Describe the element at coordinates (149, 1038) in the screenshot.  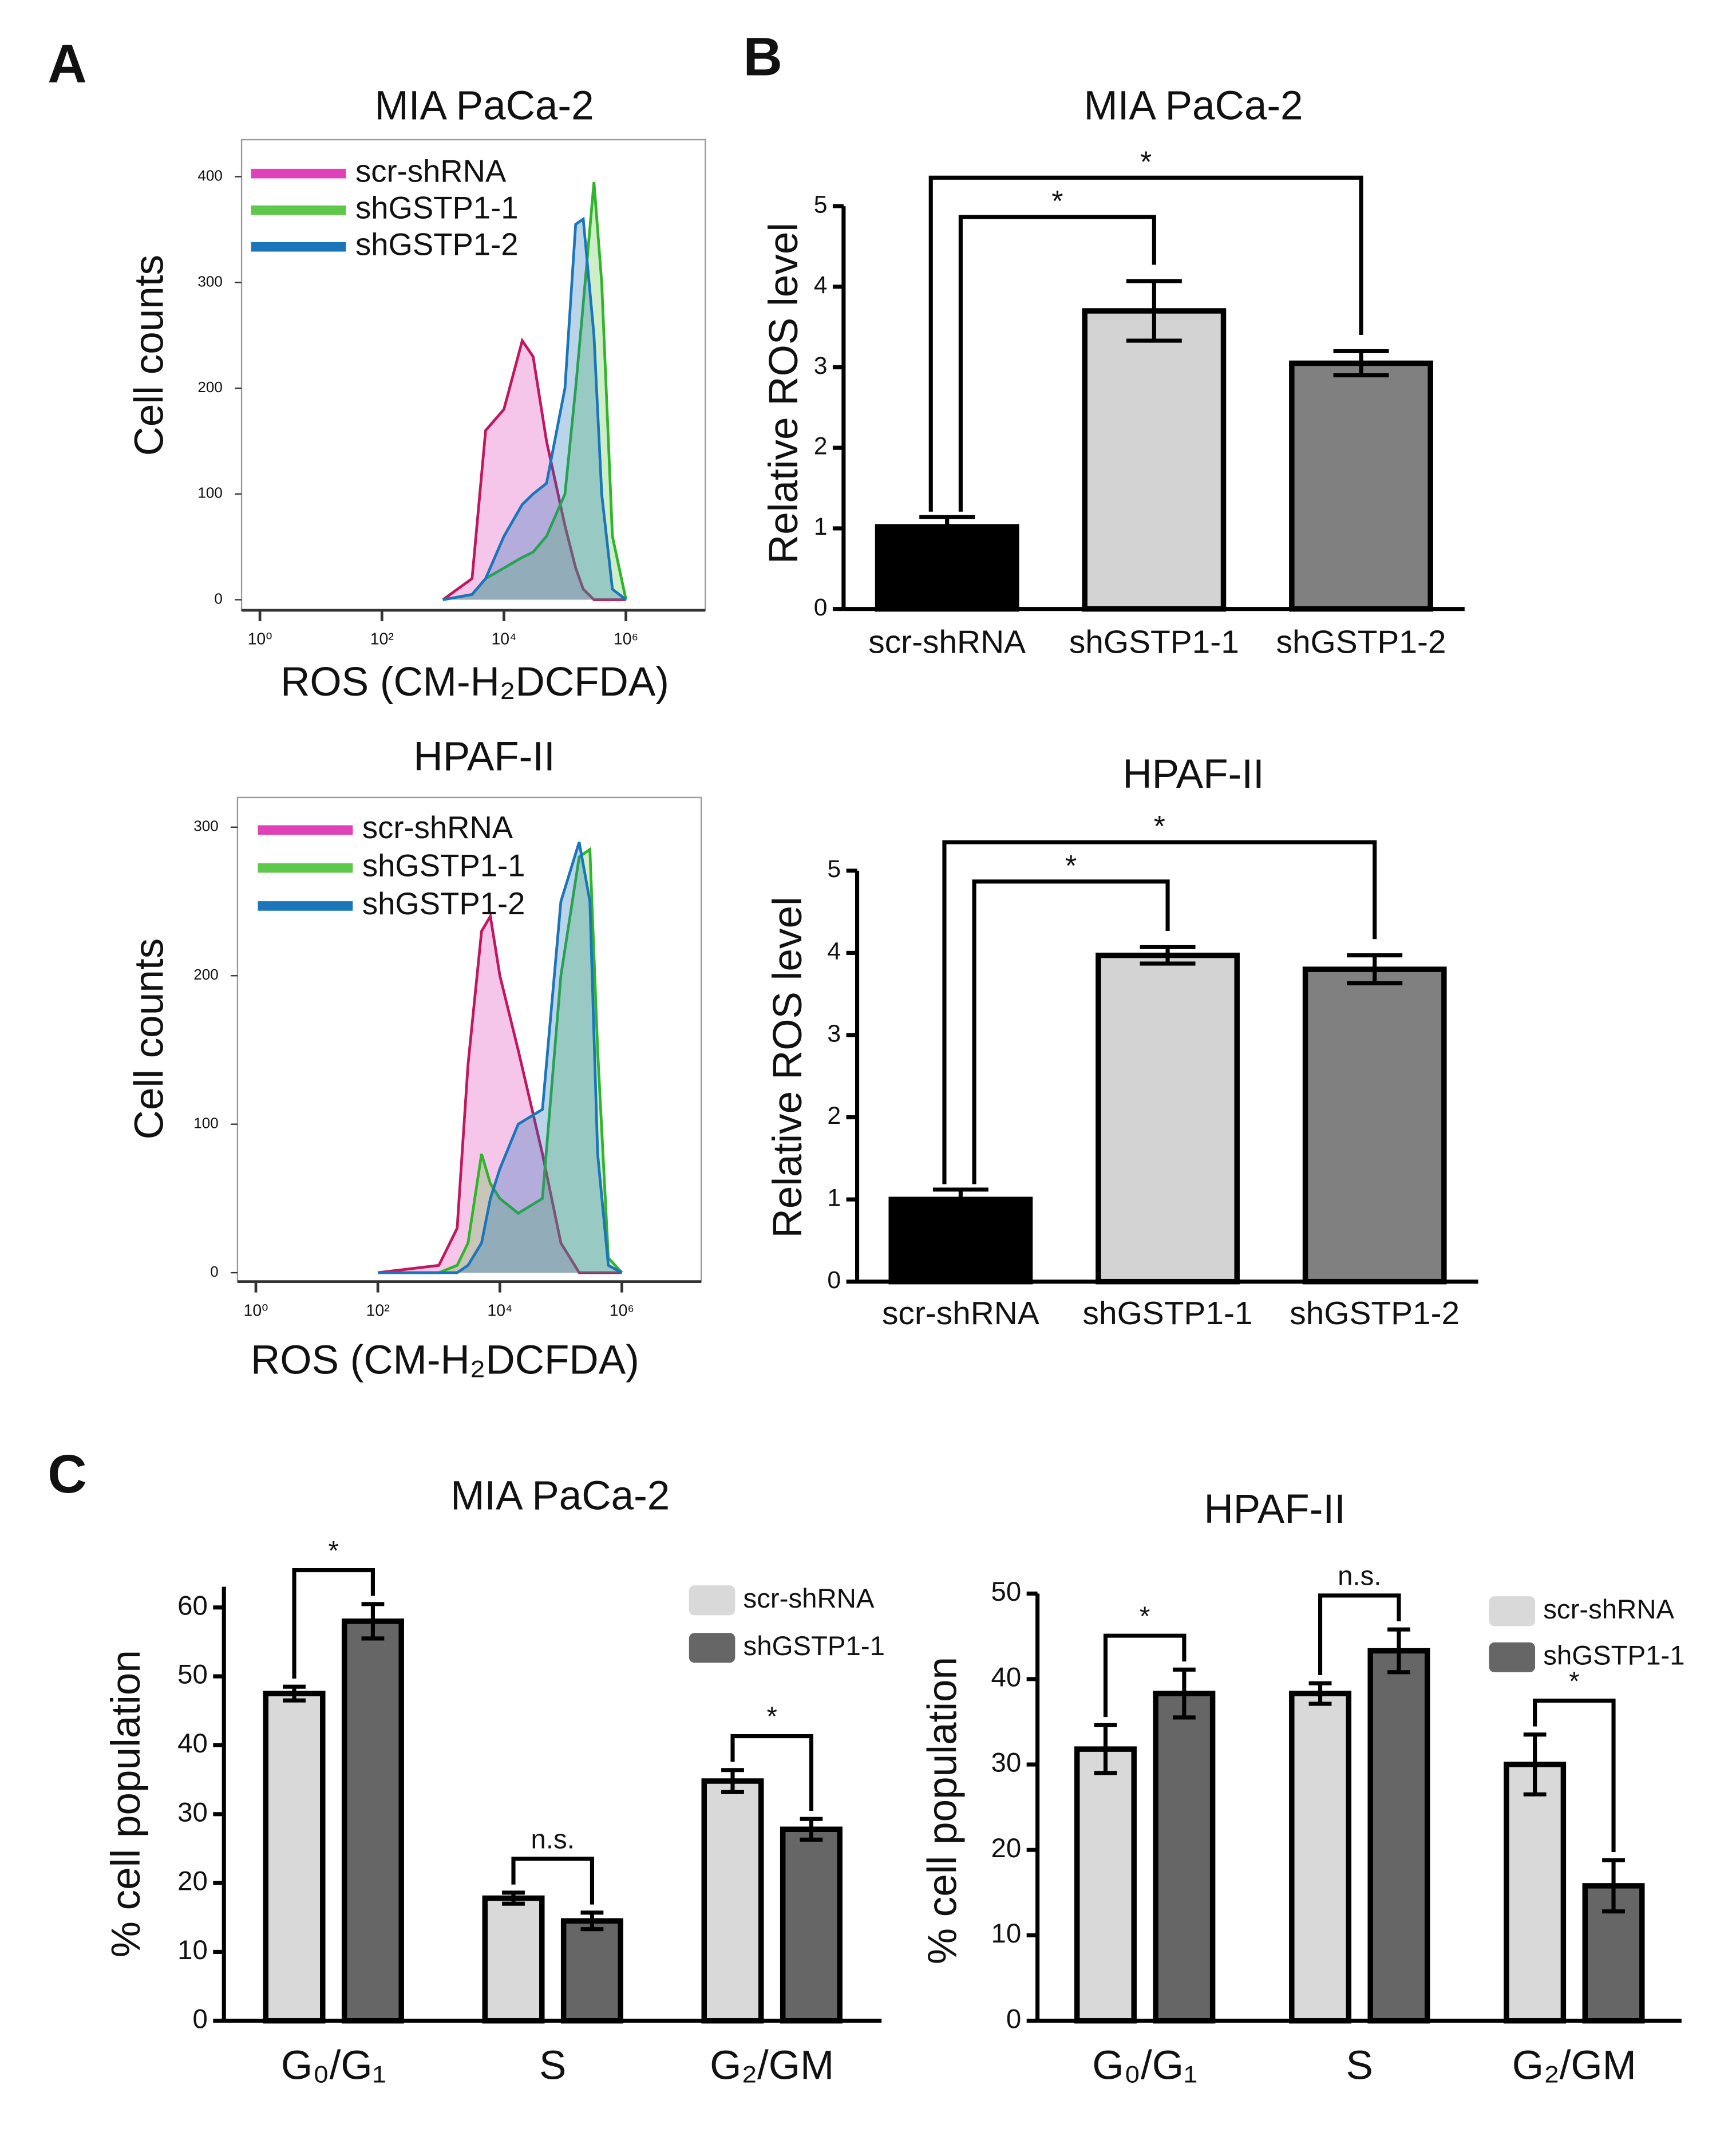
I see `y-axis-label: Cell counts` at that location.